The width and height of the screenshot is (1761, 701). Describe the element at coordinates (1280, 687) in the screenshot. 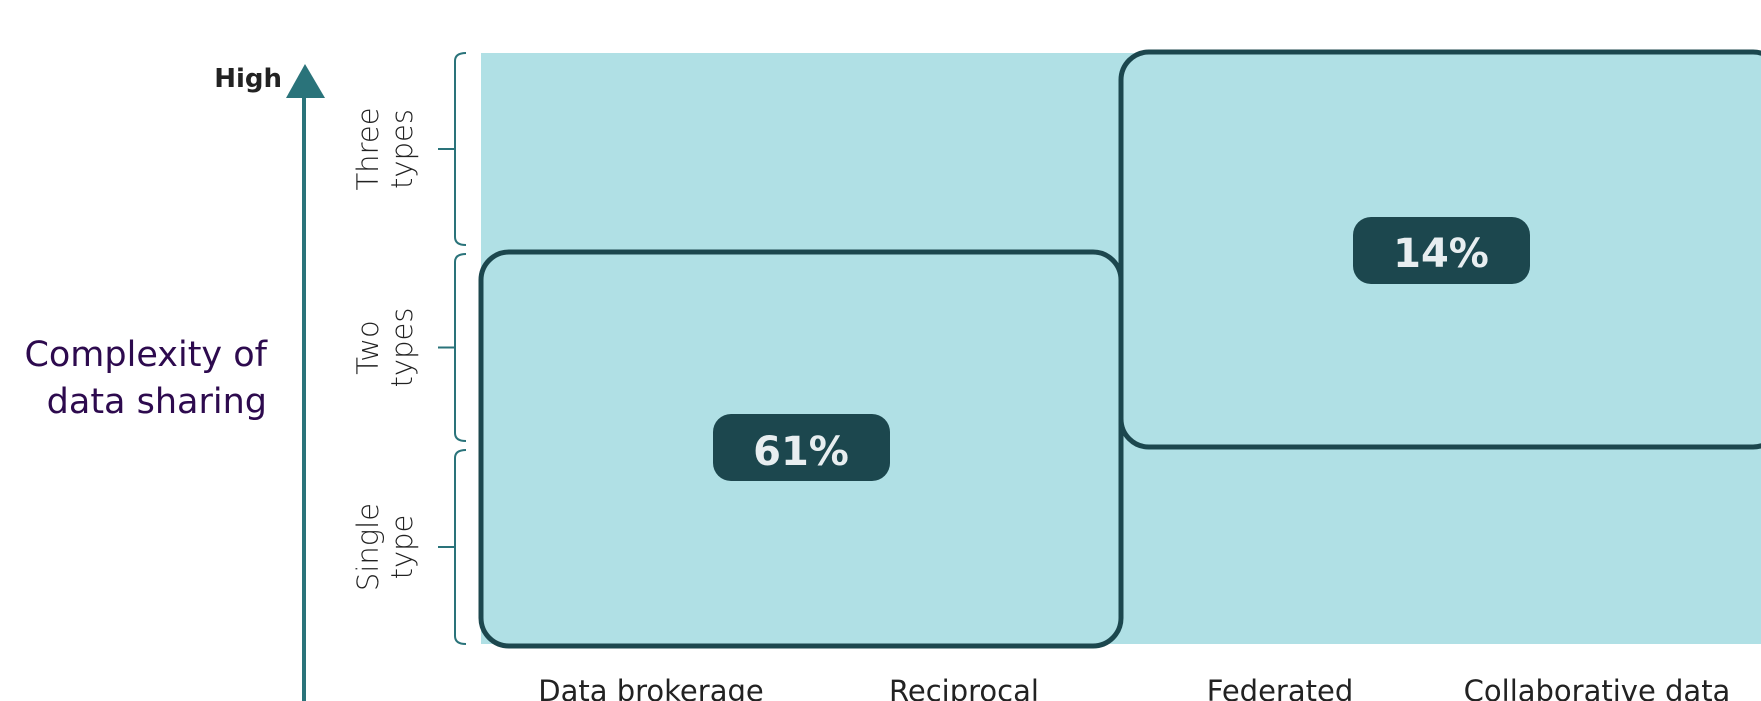

I see `column-label: Federated` at that location.